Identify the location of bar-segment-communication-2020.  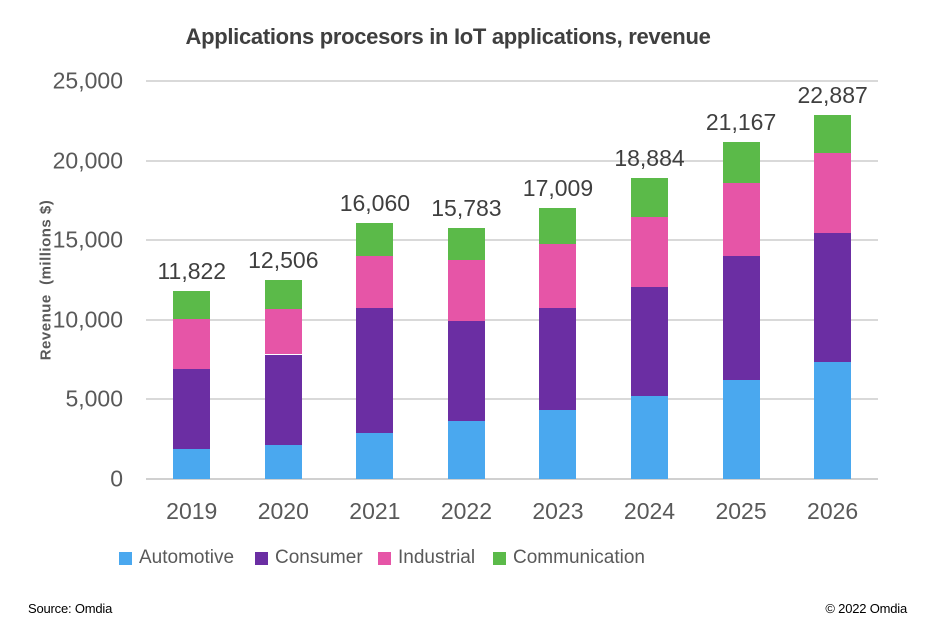
(283, 294).